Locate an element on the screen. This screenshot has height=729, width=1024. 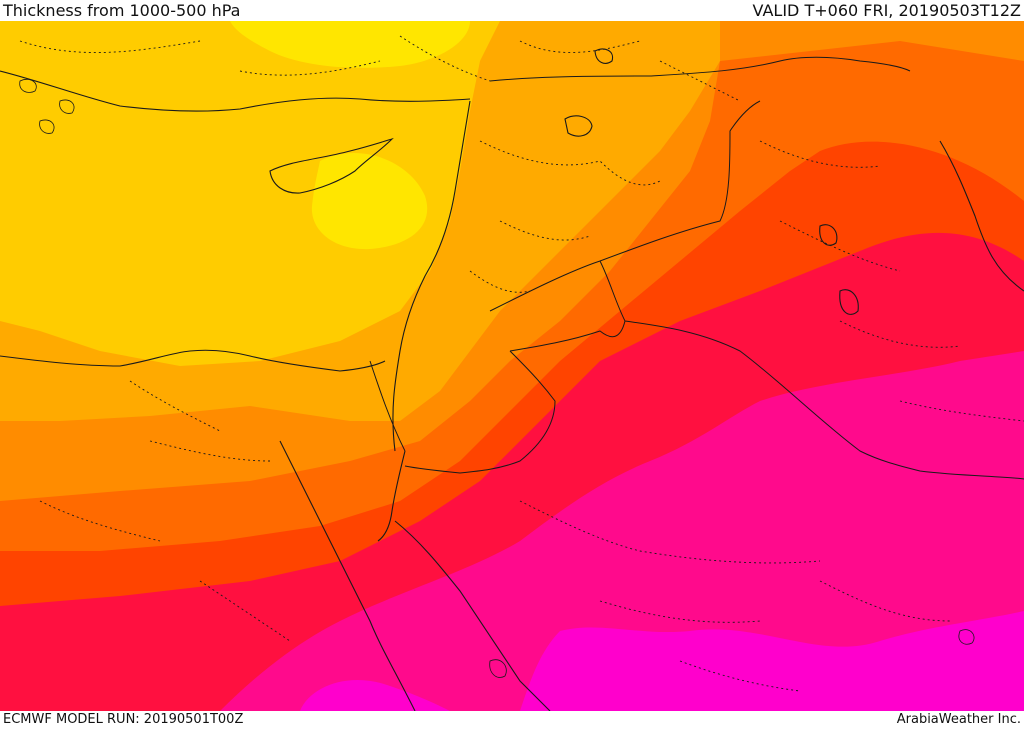
model-run-label: ECMWF MODEL RUN: 20190501T00Z is located at coordinates (123, 719).